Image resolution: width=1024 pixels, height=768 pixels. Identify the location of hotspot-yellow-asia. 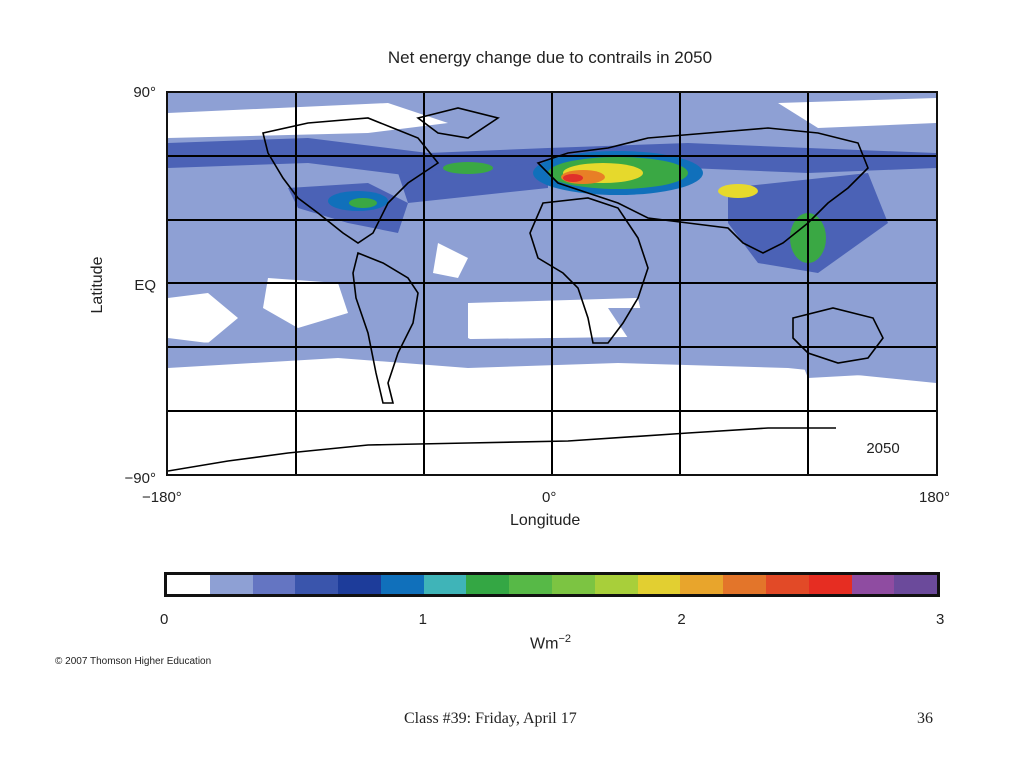
(738, 191).